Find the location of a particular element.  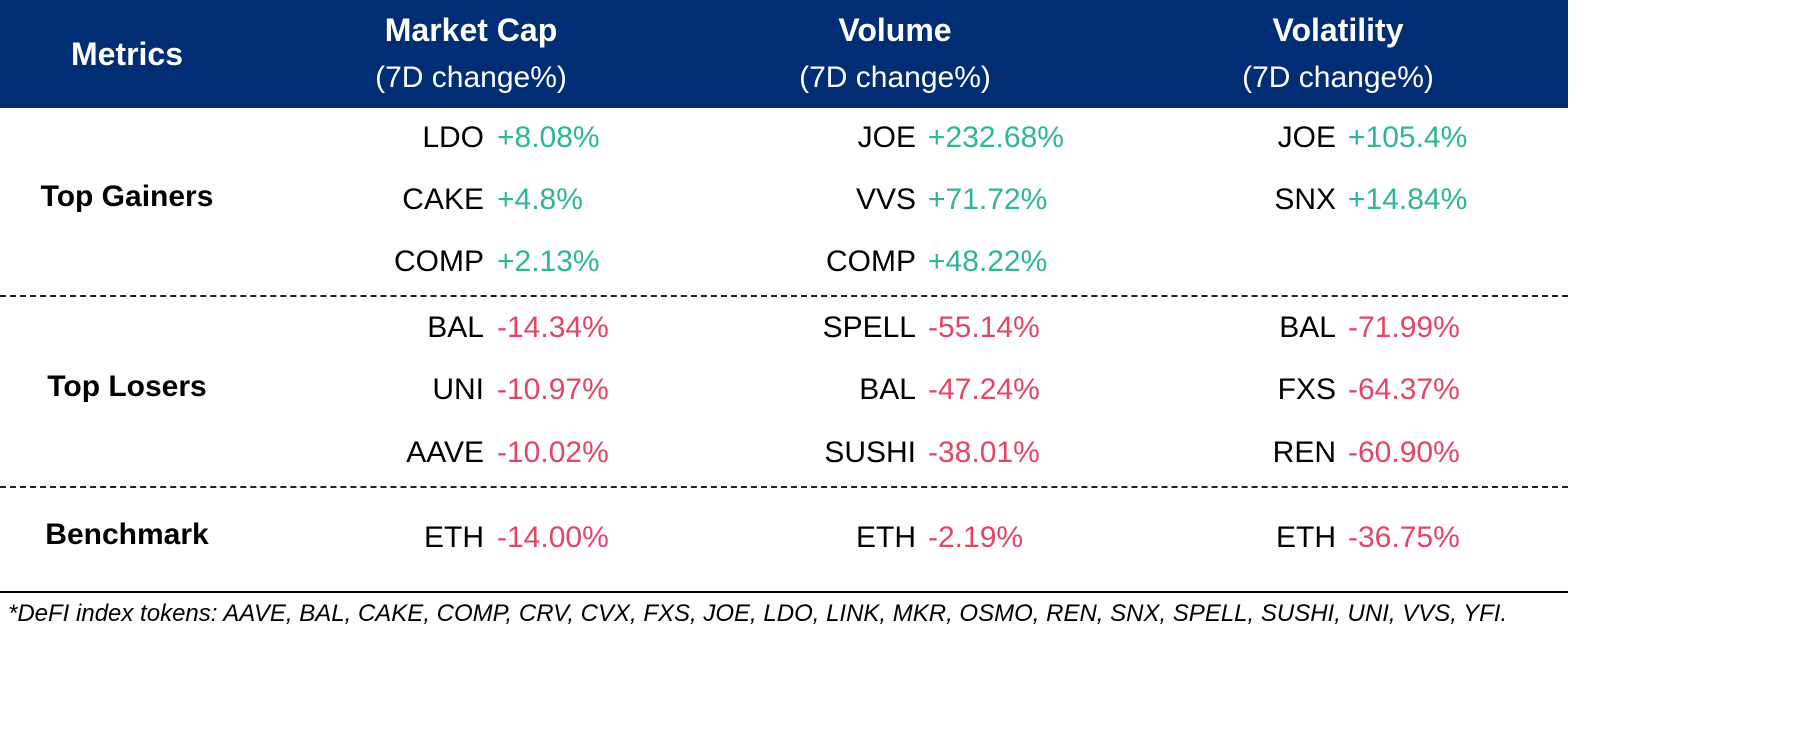

header-volatility-sub: (7D change%) is located at coordinates (1338, 77).